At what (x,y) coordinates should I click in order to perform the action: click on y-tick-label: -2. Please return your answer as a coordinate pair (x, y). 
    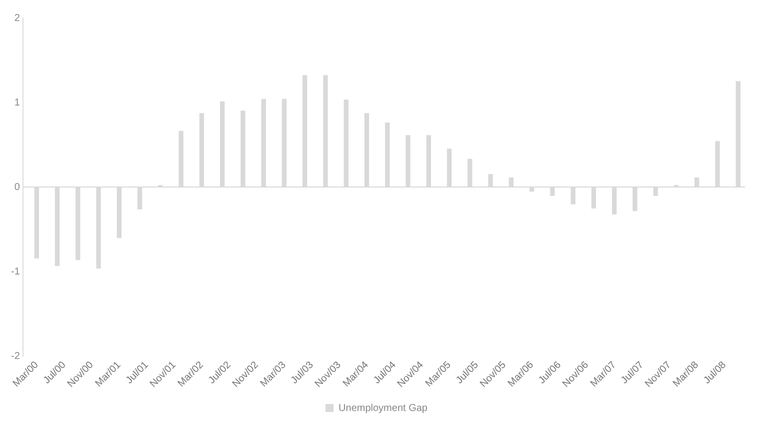
    Looking at the image, I should click on (15, 356).